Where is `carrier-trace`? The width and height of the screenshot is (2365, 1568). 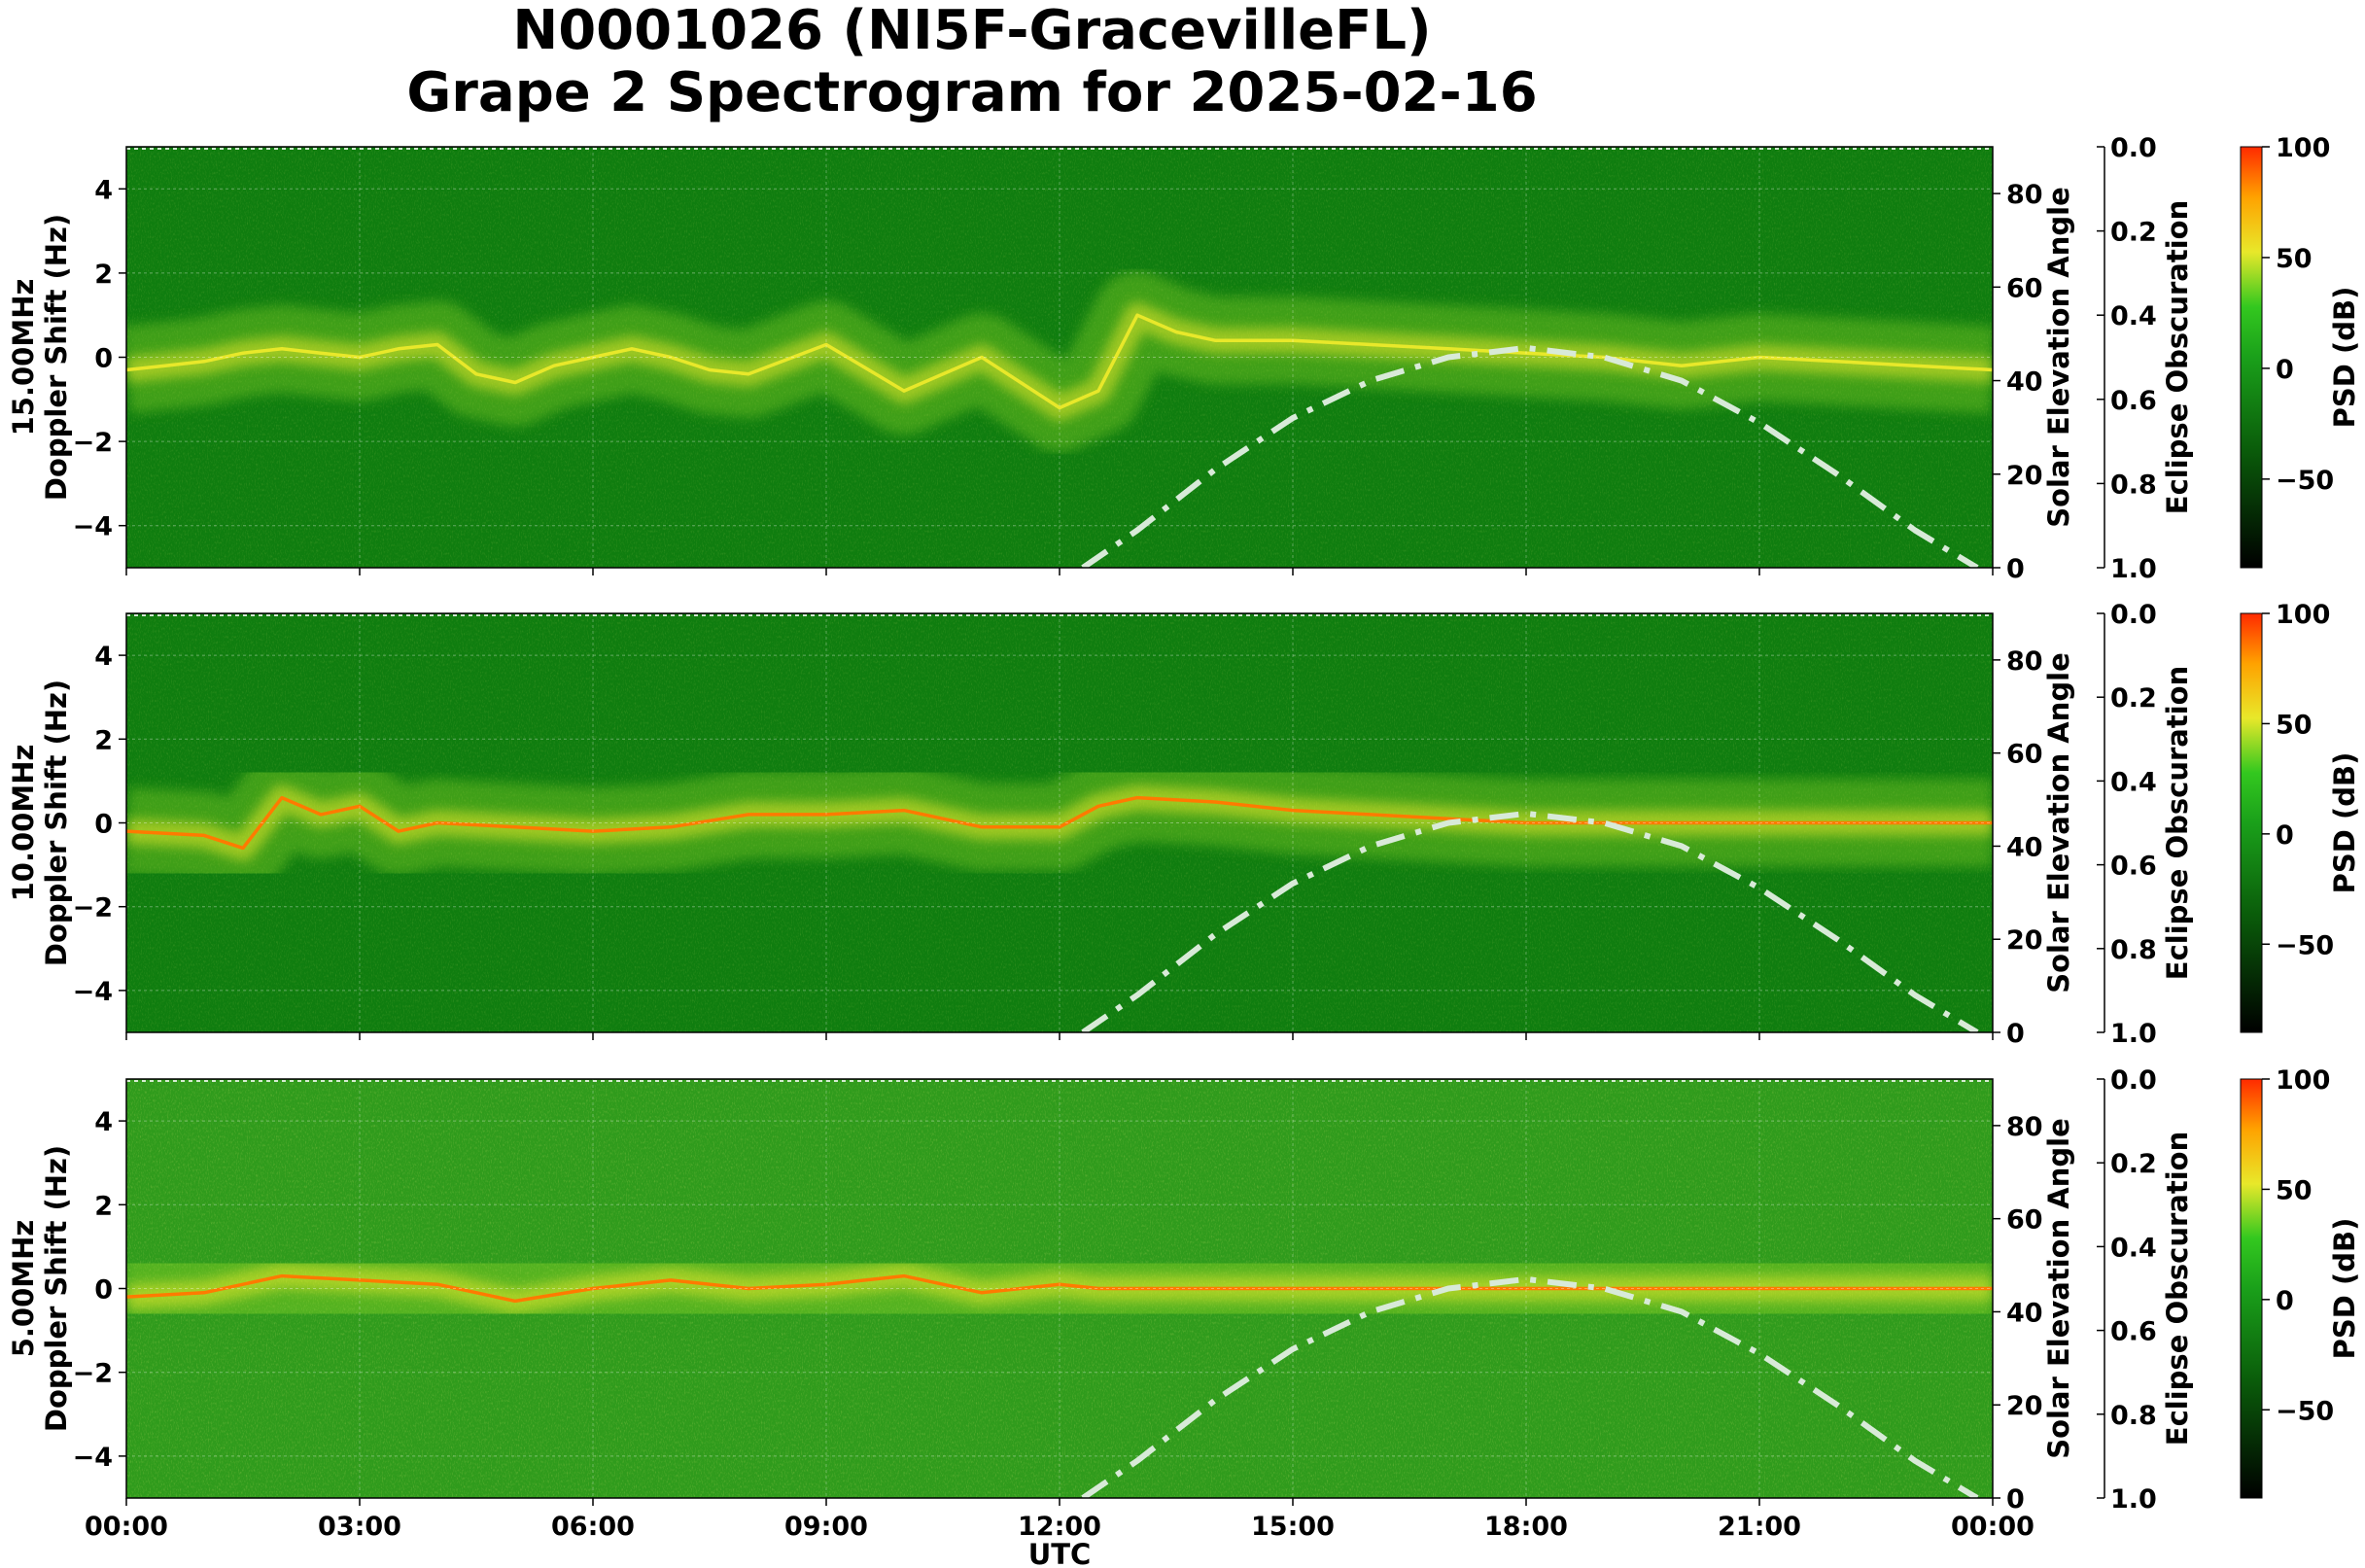
carrier-trace is located at coordinates (1060, 823).